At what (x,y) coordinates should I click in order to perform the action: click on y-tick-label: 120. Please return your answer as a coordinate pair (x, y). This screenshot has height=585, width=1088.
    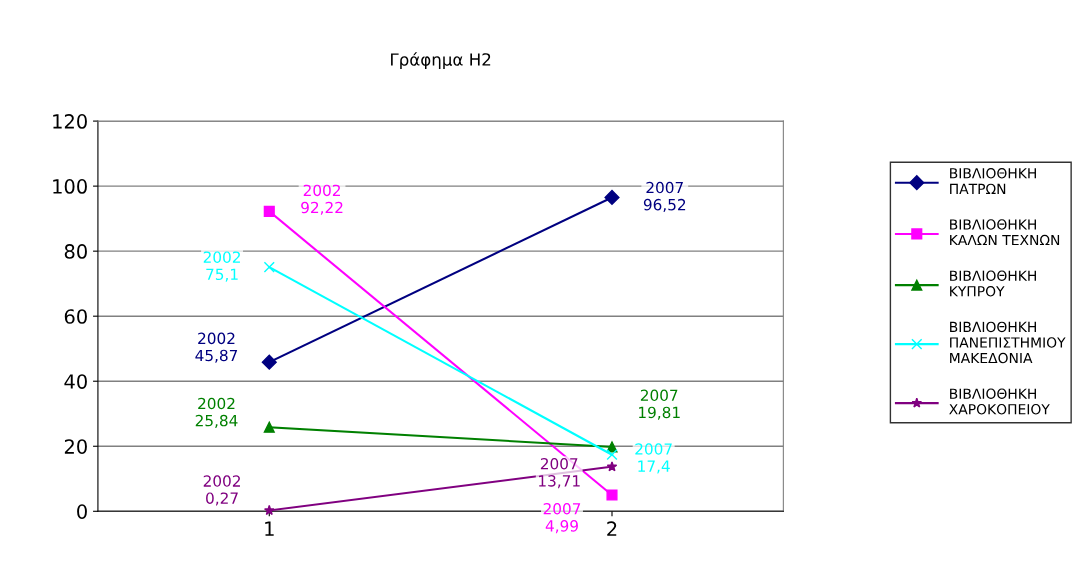
    Looking at the image, I should click on (70, 121).